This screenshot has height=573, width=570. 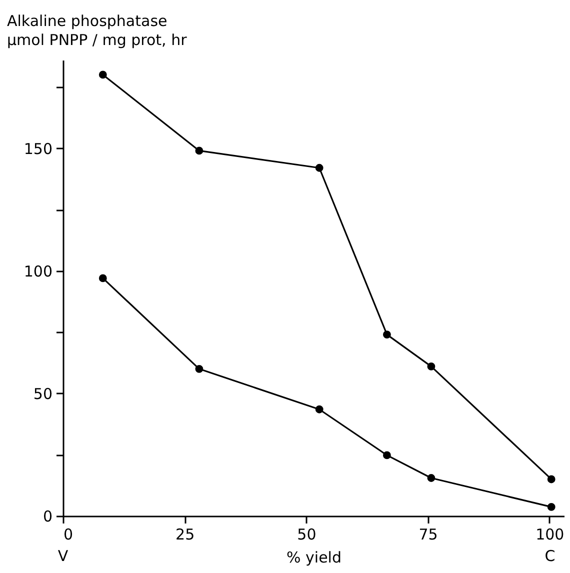 What do you see at coordinates (38, 271) in the screenshot?
I see `y-tick-label: 100` at bounding box center [38, 271].